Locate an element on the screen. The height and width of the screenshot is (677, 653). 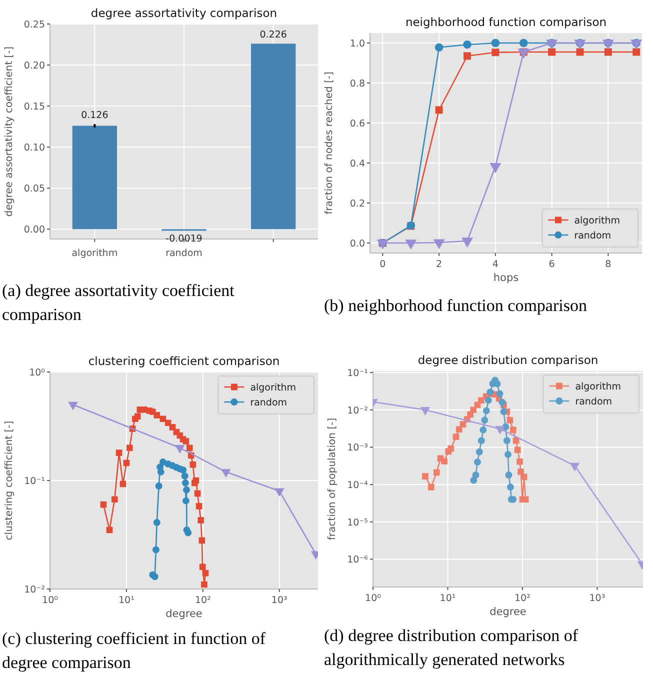
text: (b) neighborhood function comparison is located at coordinates (456, 305).